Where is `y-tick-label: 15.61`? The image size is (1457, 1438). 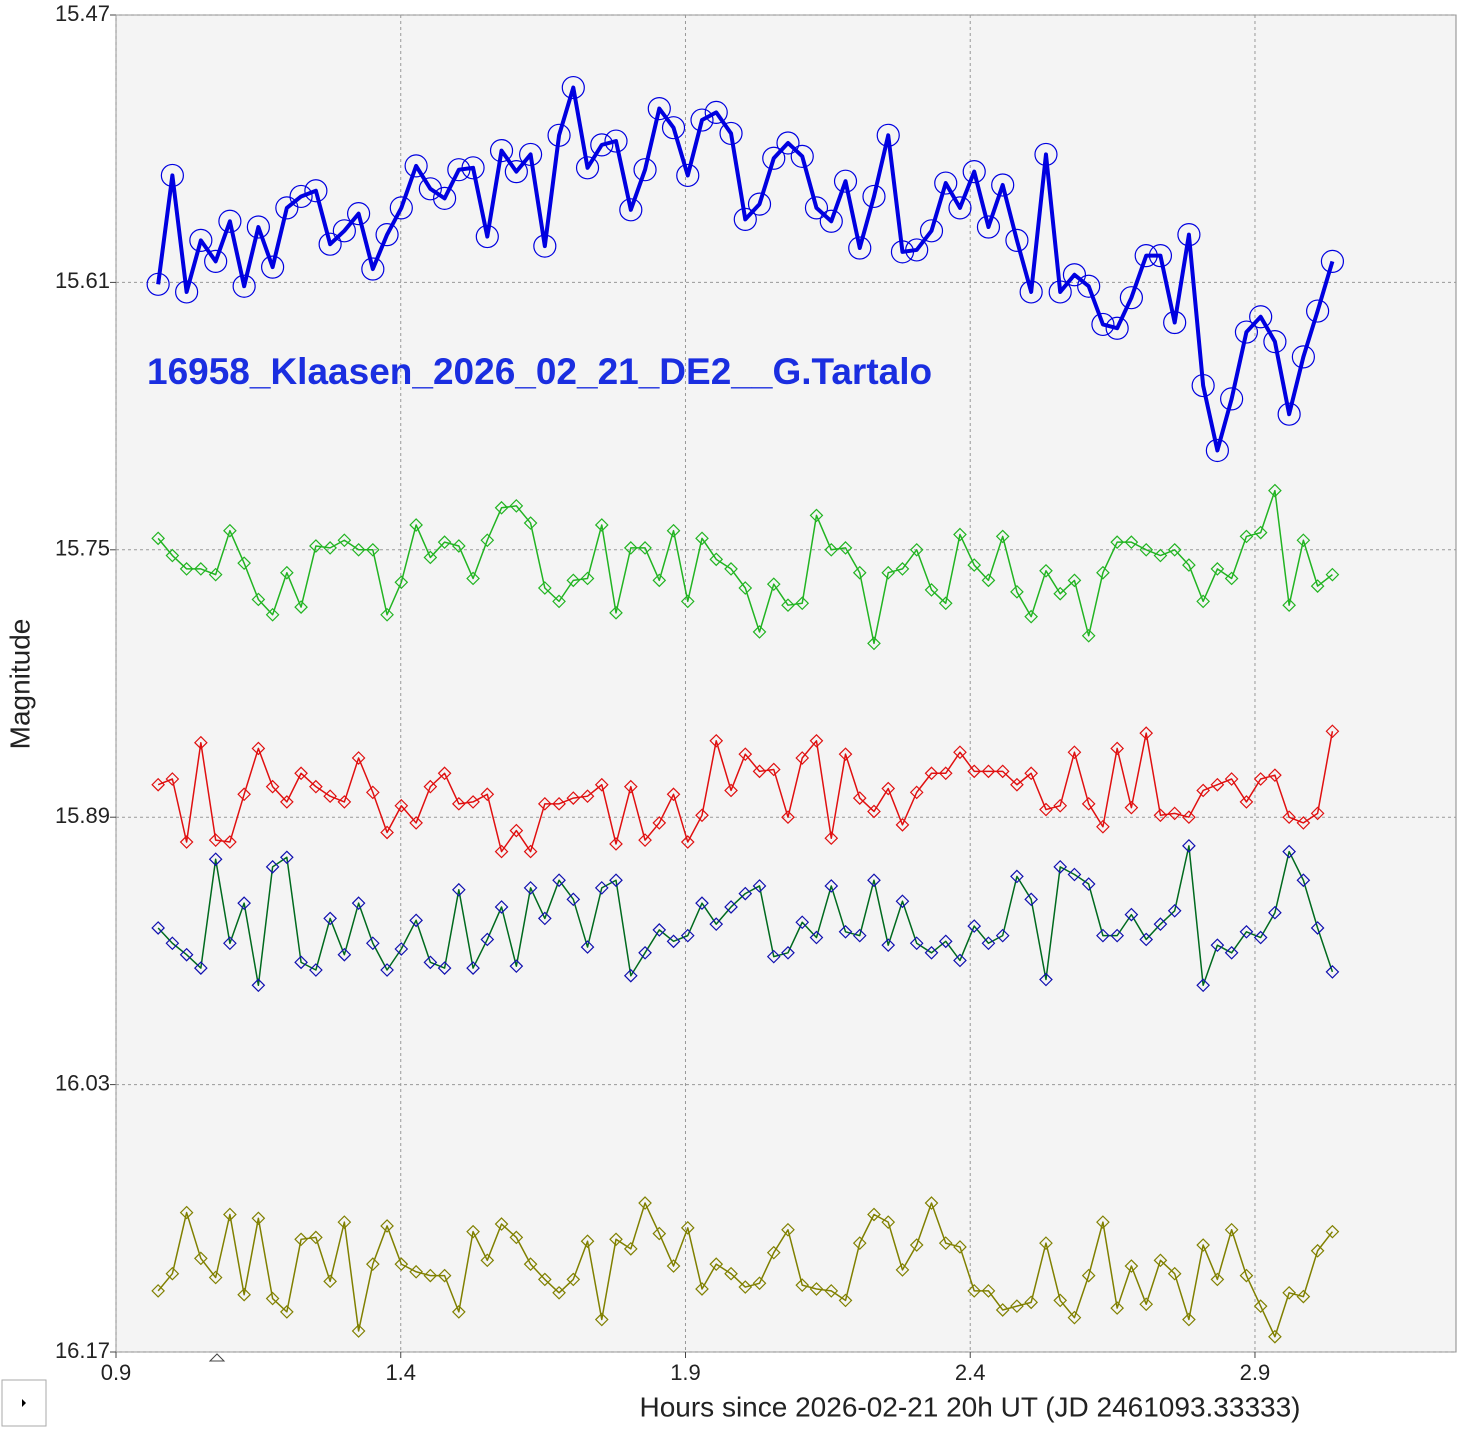 y-tick-label: 15.61 is located at coordinates (82, 280).